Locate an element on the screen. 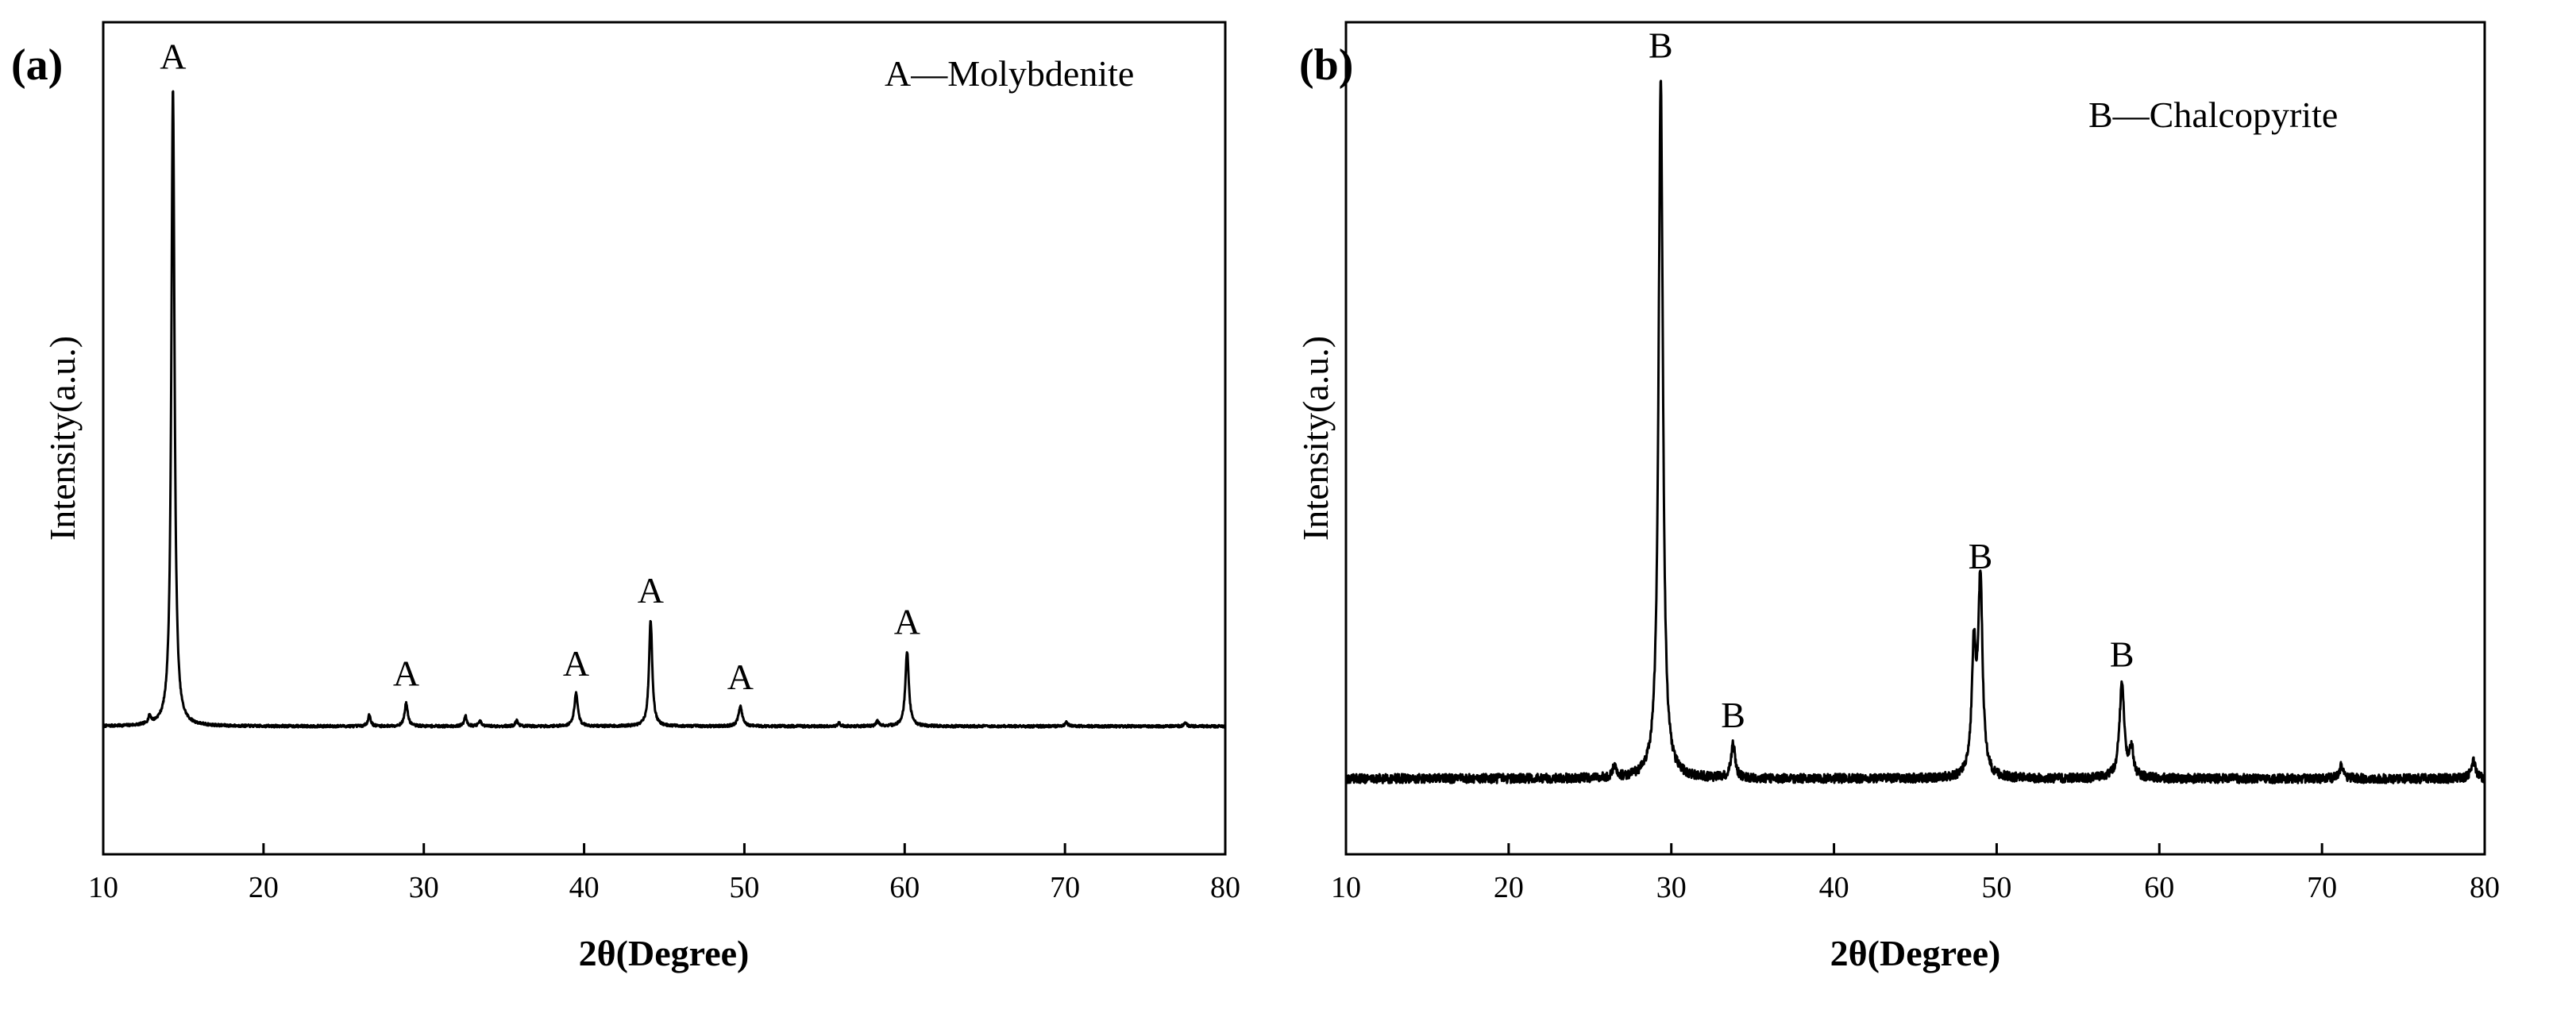 Image resolution: width=2576 pixels, height=1025 pixels. panel-a-y-axis-title: Intensity(a.u.) is located at coordinates (63, 438).